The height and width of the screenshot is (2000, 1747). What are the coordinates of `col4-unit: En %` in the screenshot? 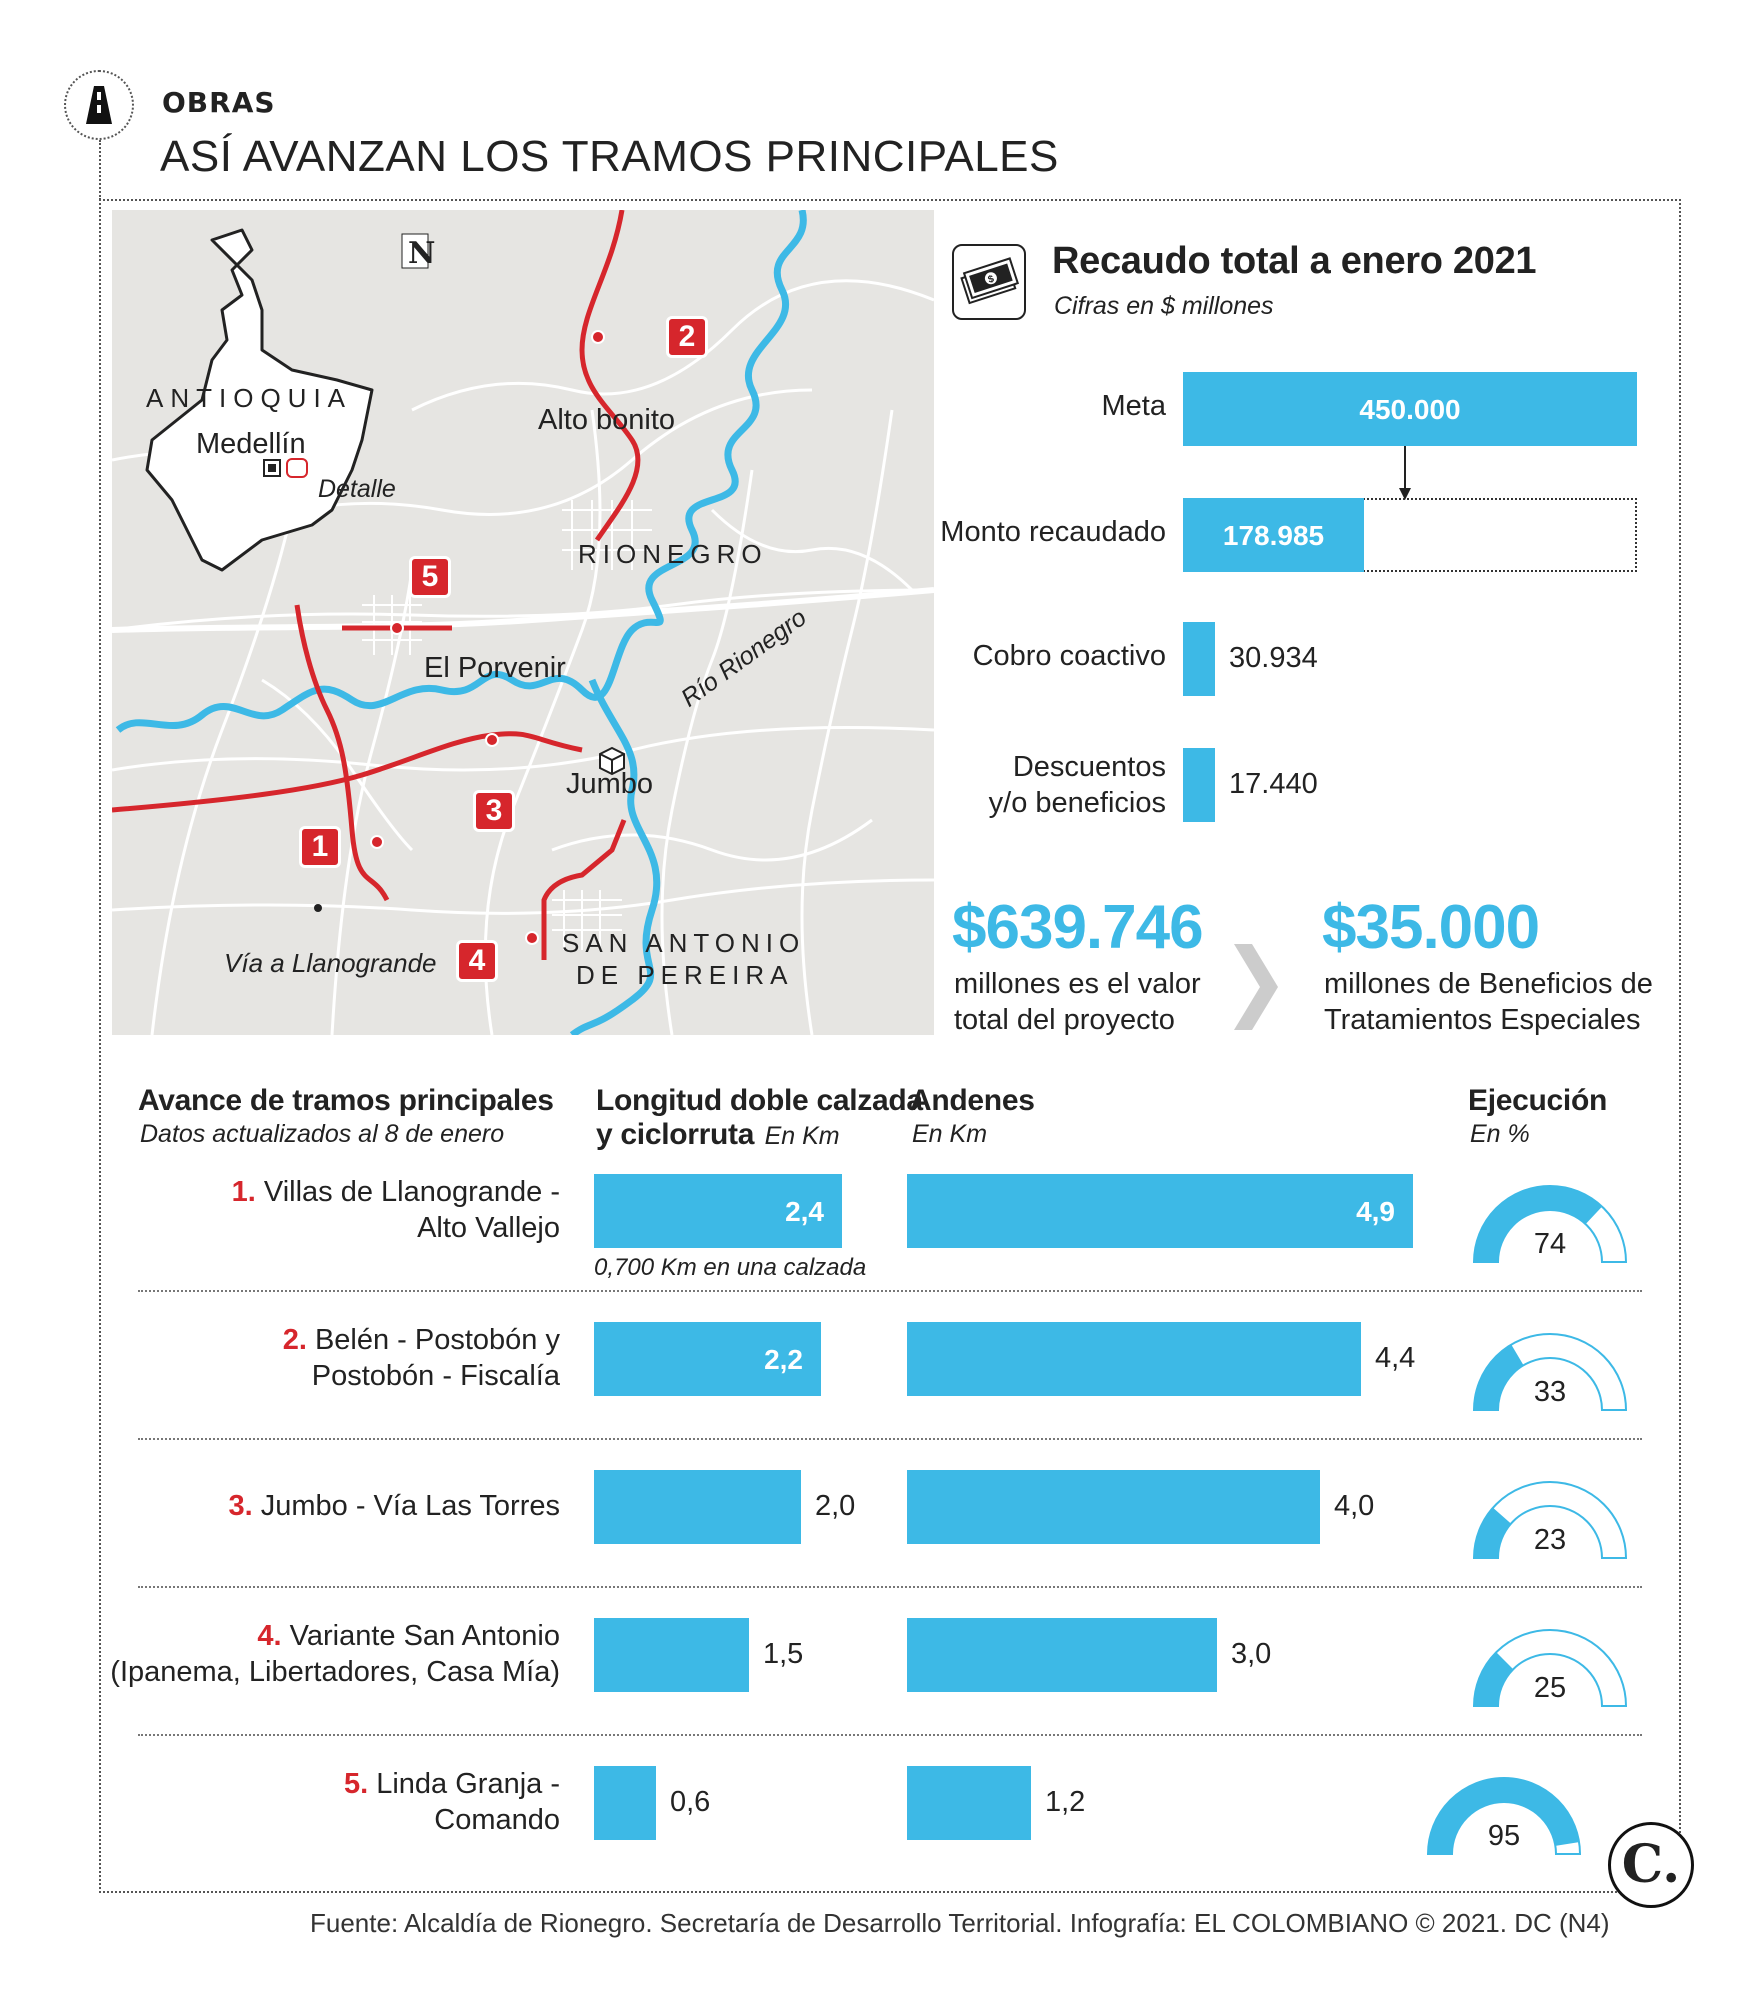 It's located at (1500, 1134).